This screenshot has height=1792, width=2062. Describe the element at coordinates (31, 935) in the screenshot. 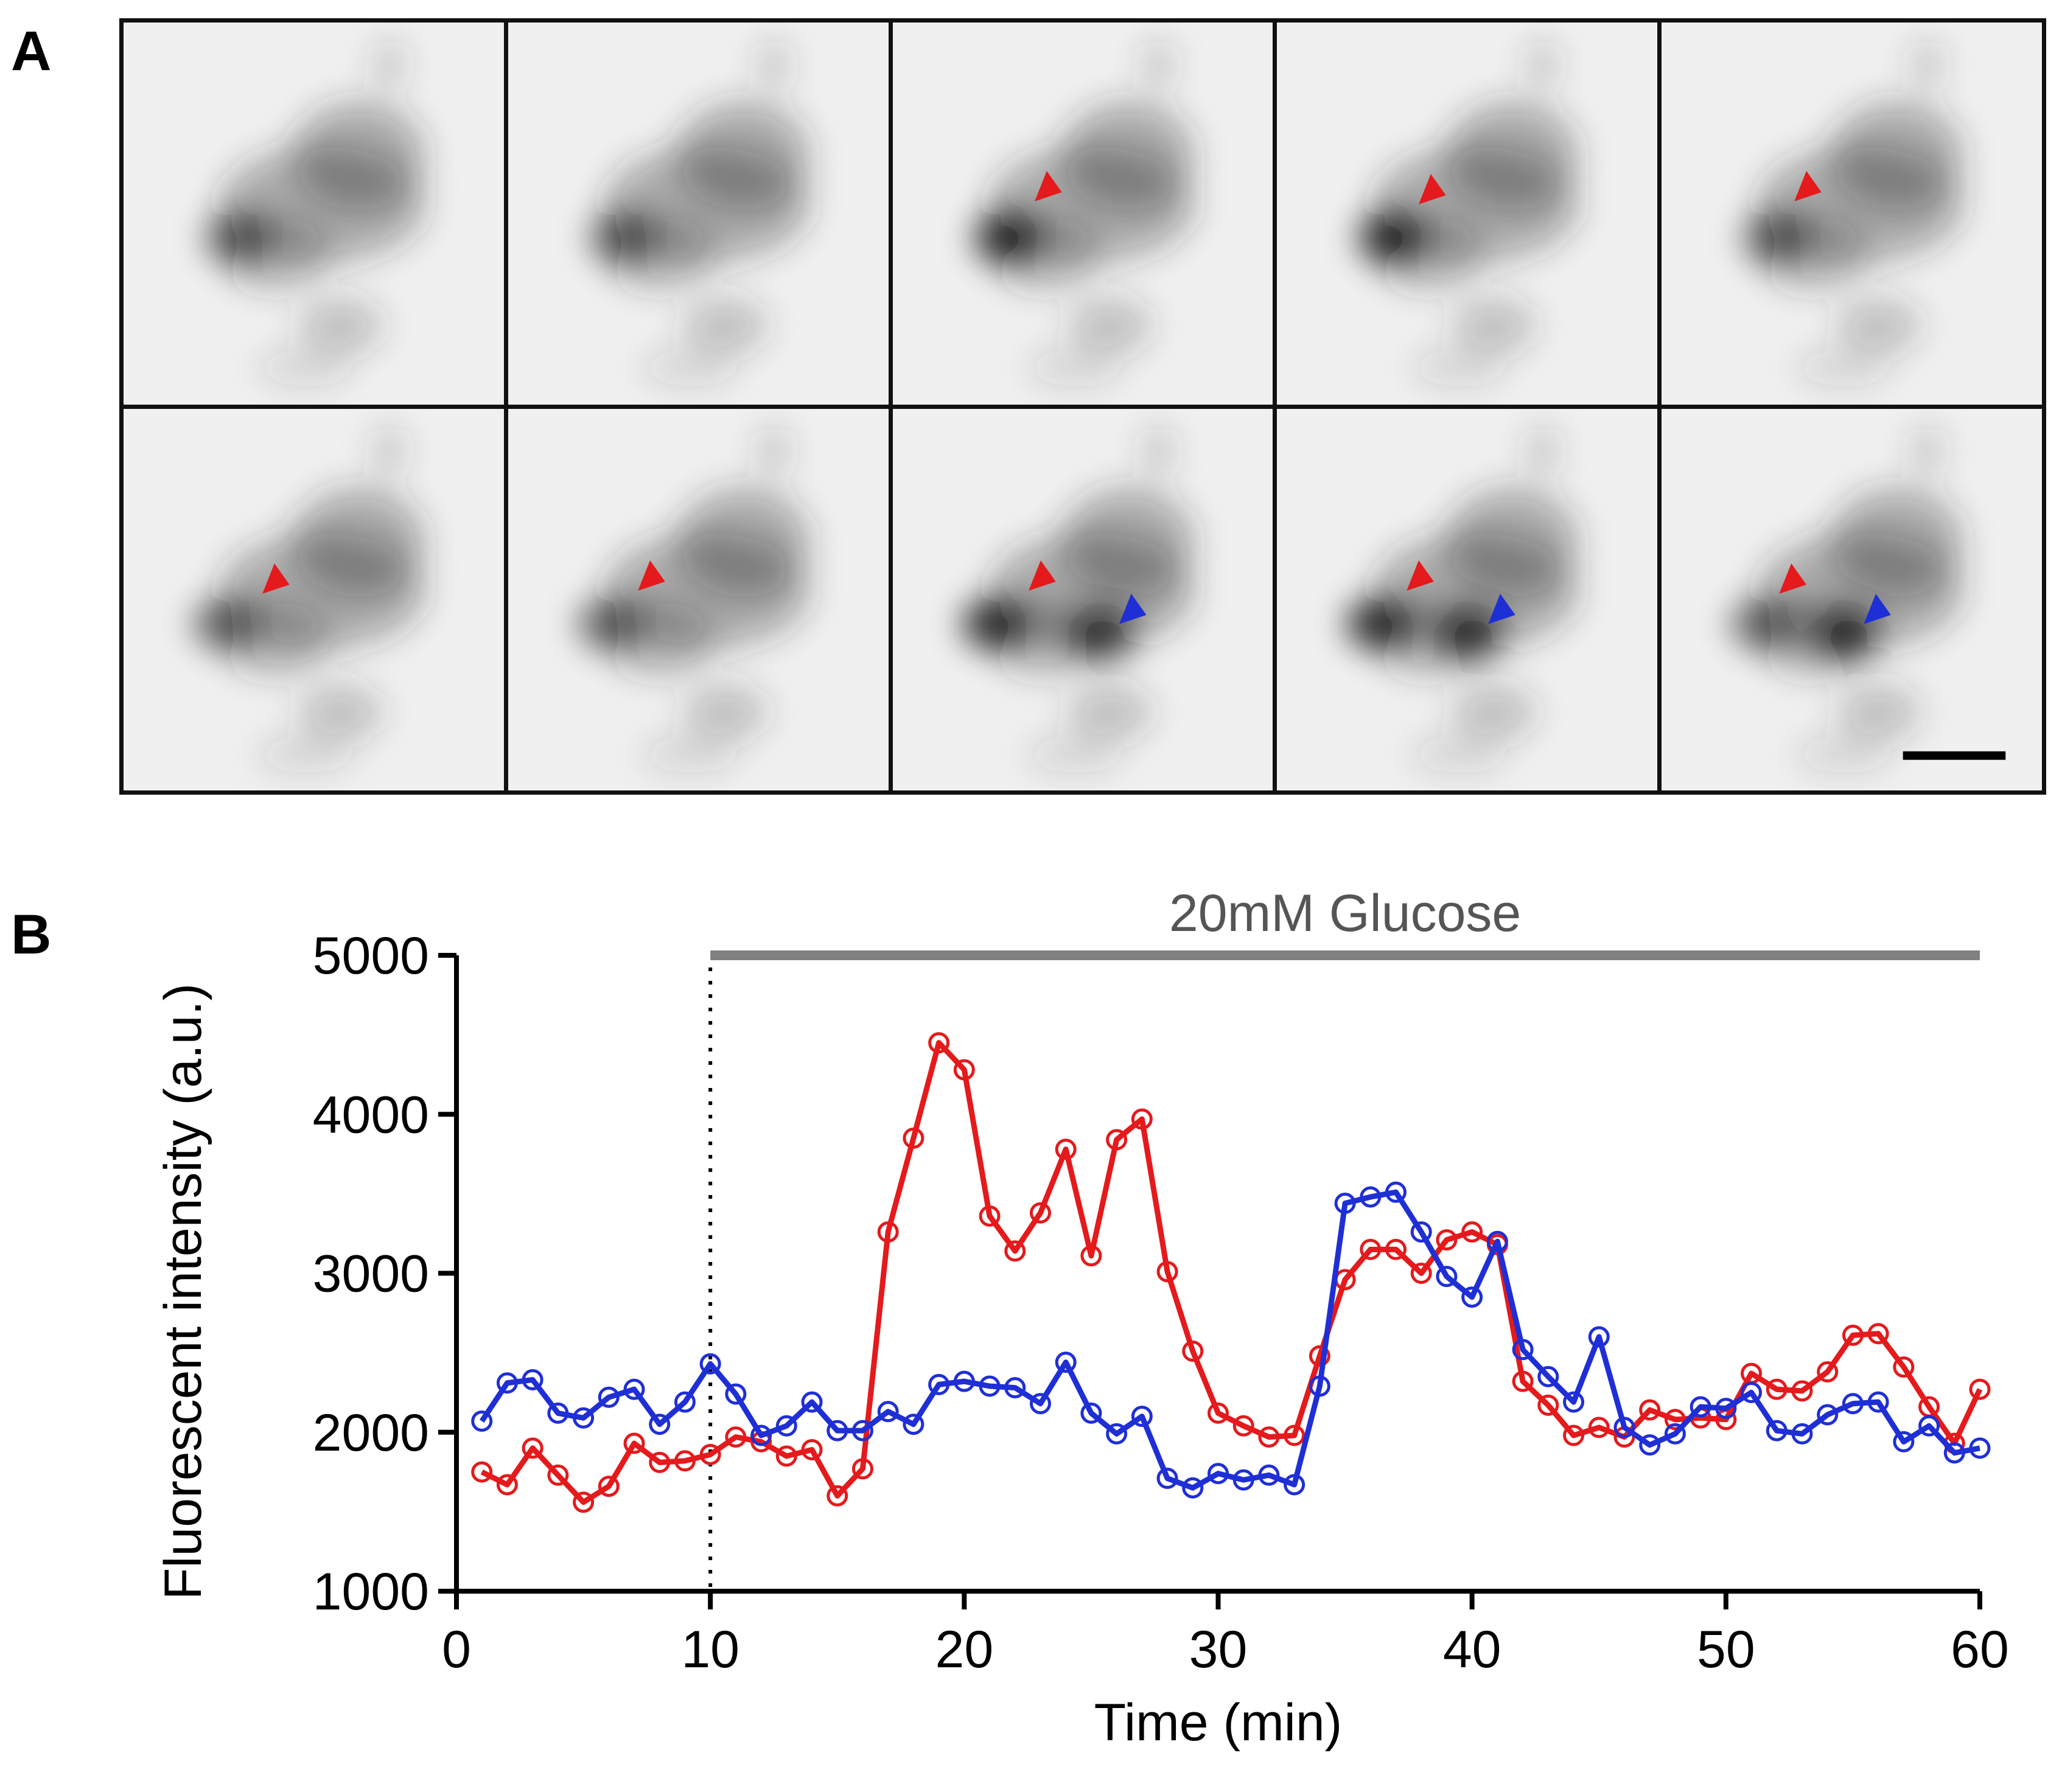

I see `panel-b-label: B` at that location.